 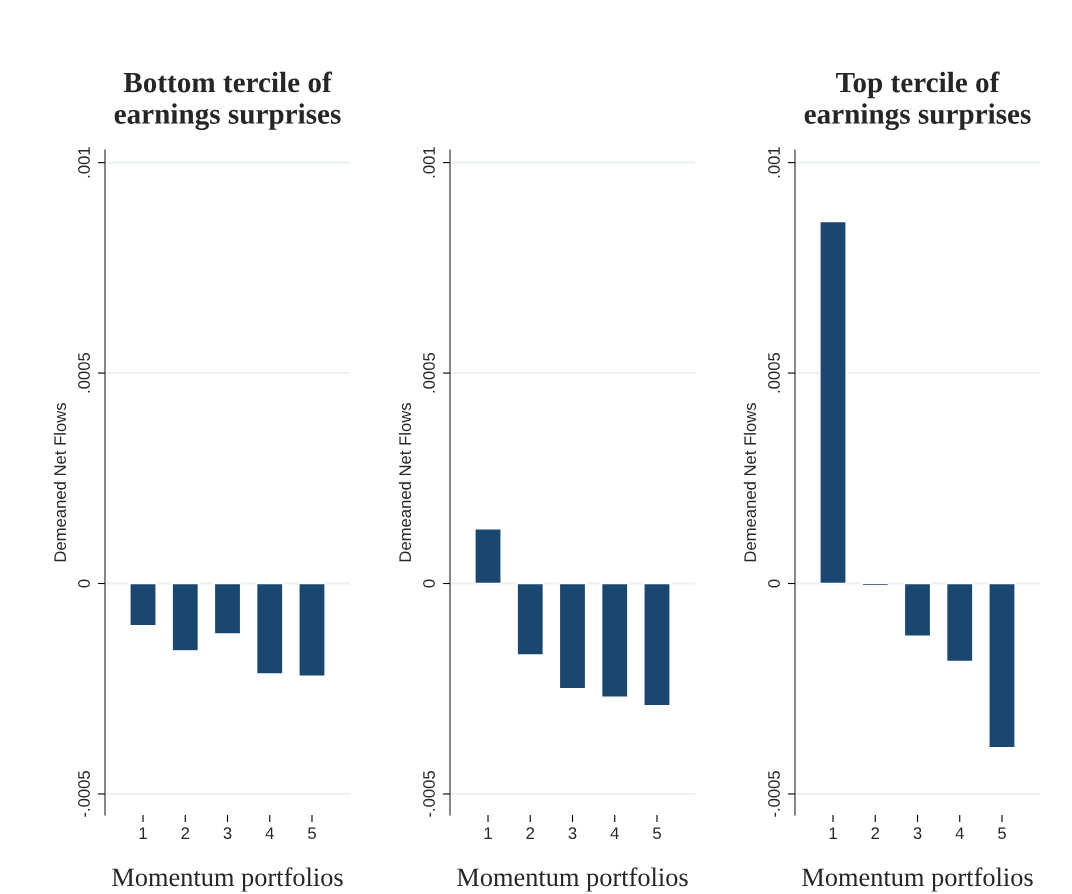 What do you see at coordinates (917, 101) in the screenshot?
I see `chart-title: Top tercile of earnings surprises` at bounding box center [917, 101].